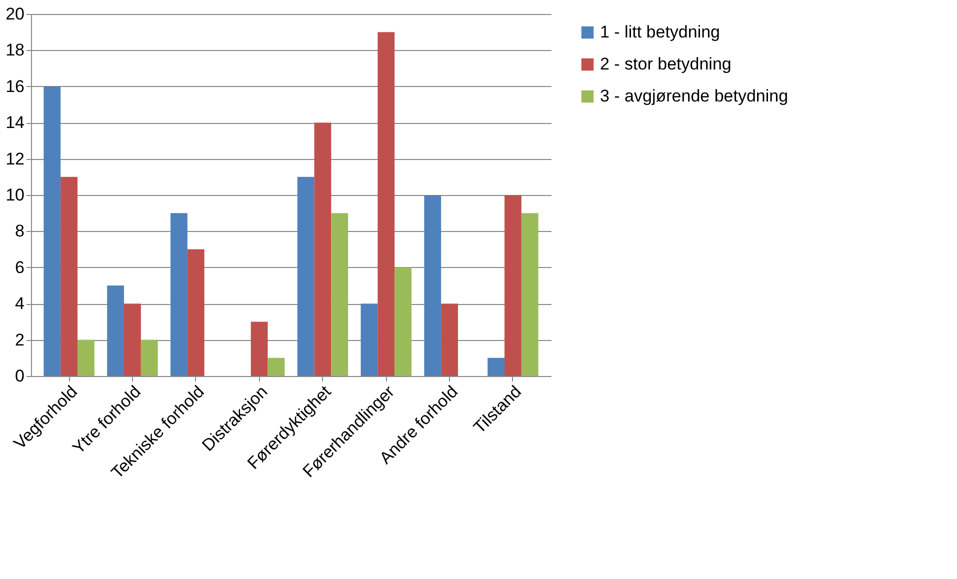 The width and height of the screenshot is (957, 579). I want to click on y-tick-label: 10, so click(15, 195).